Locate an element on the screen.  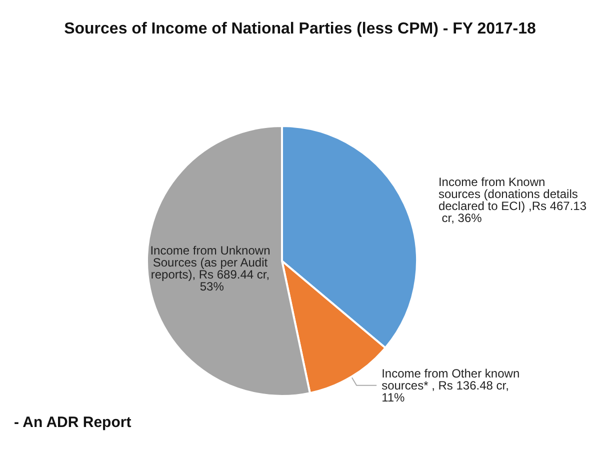
chart-title: Sources of Income of National Parties (less CPM) - FY 2017-18 is located at coordinates (300, 29).